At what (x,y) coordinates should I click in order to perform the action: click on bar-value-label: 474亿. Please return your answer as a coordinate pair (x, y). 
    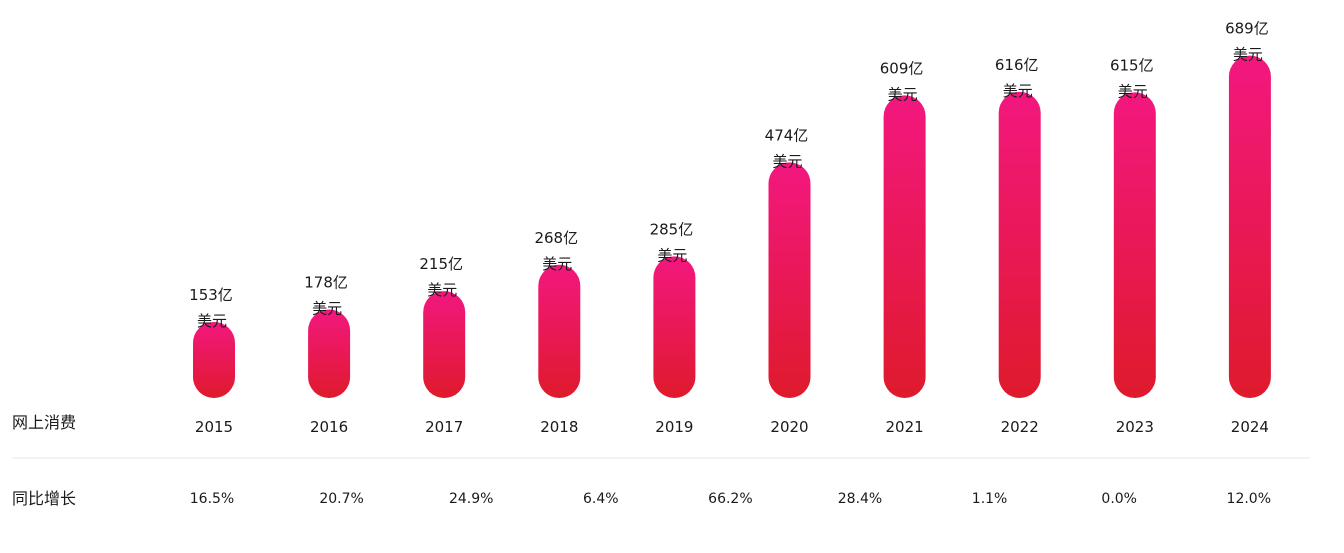
    Looking at the image, I should click on (787, 135).